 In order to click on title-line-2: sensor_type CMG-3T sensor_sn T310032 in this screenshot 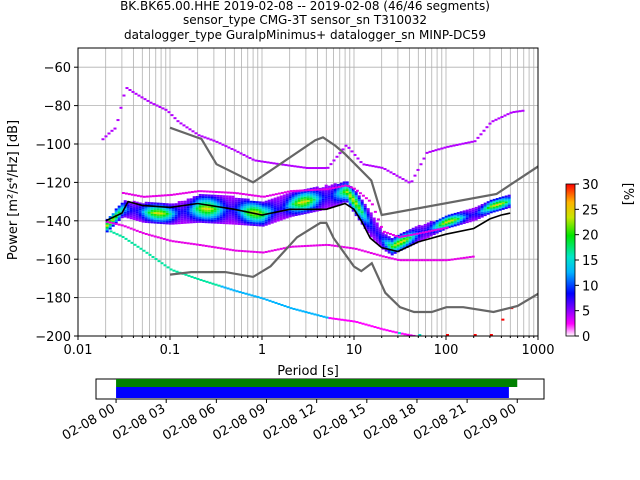, I will do `click(305, 20)`.